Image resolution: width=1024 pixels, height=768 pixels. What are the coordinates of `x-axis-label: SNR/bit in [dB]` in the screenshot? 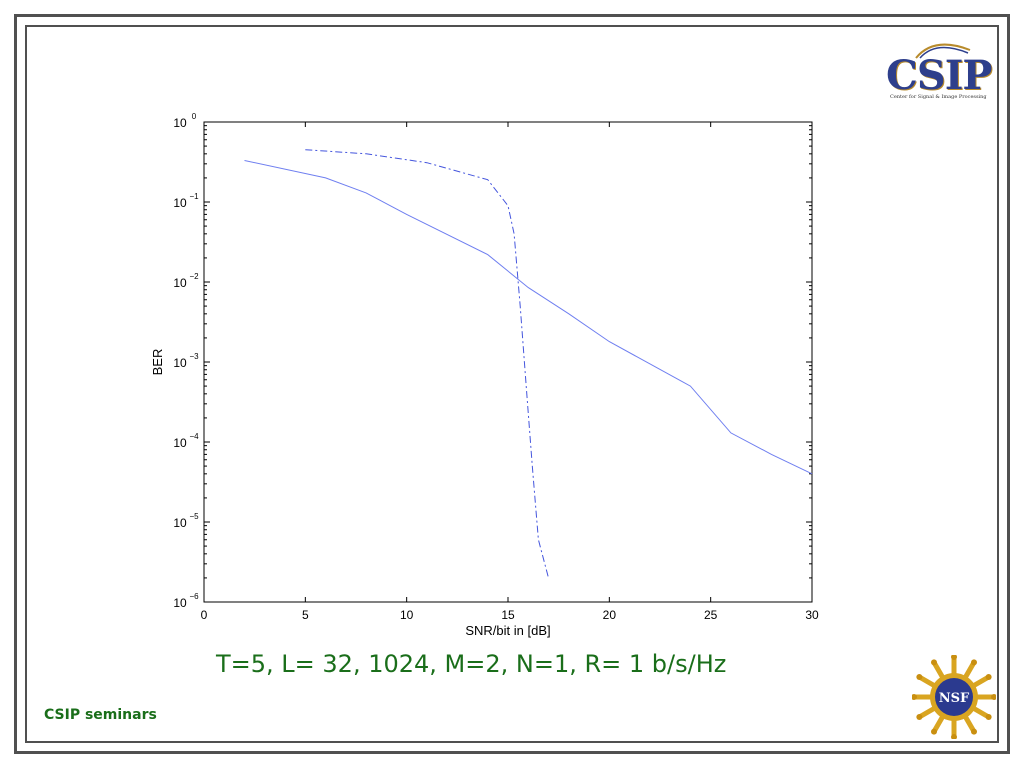 It's located at (507, 630).